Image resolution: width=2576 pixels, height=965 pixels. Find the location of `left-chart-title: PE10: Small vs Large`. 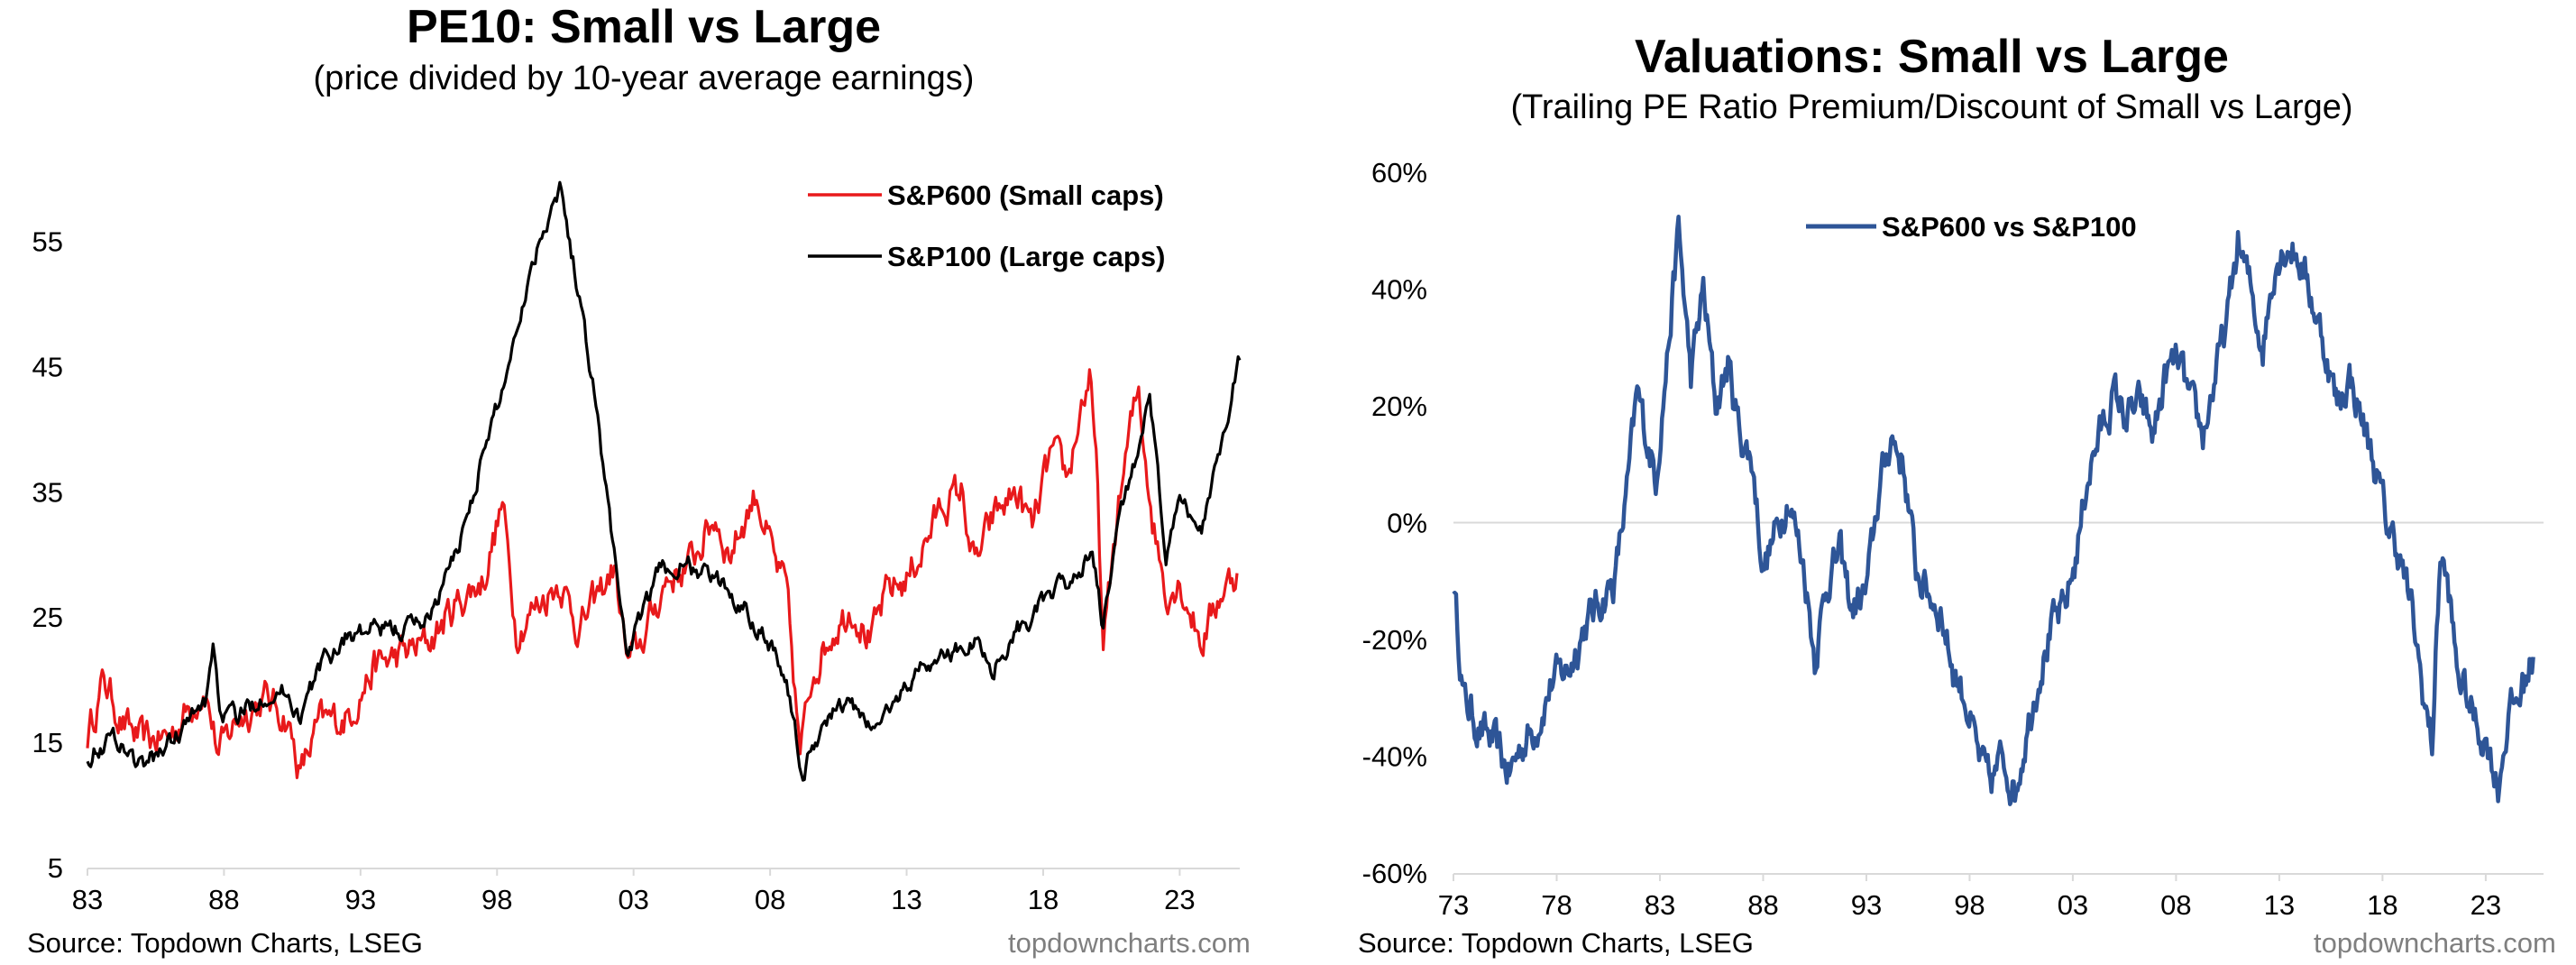

left-chart-title: PE10: Small vs Large is located at coordinates (644, 27).